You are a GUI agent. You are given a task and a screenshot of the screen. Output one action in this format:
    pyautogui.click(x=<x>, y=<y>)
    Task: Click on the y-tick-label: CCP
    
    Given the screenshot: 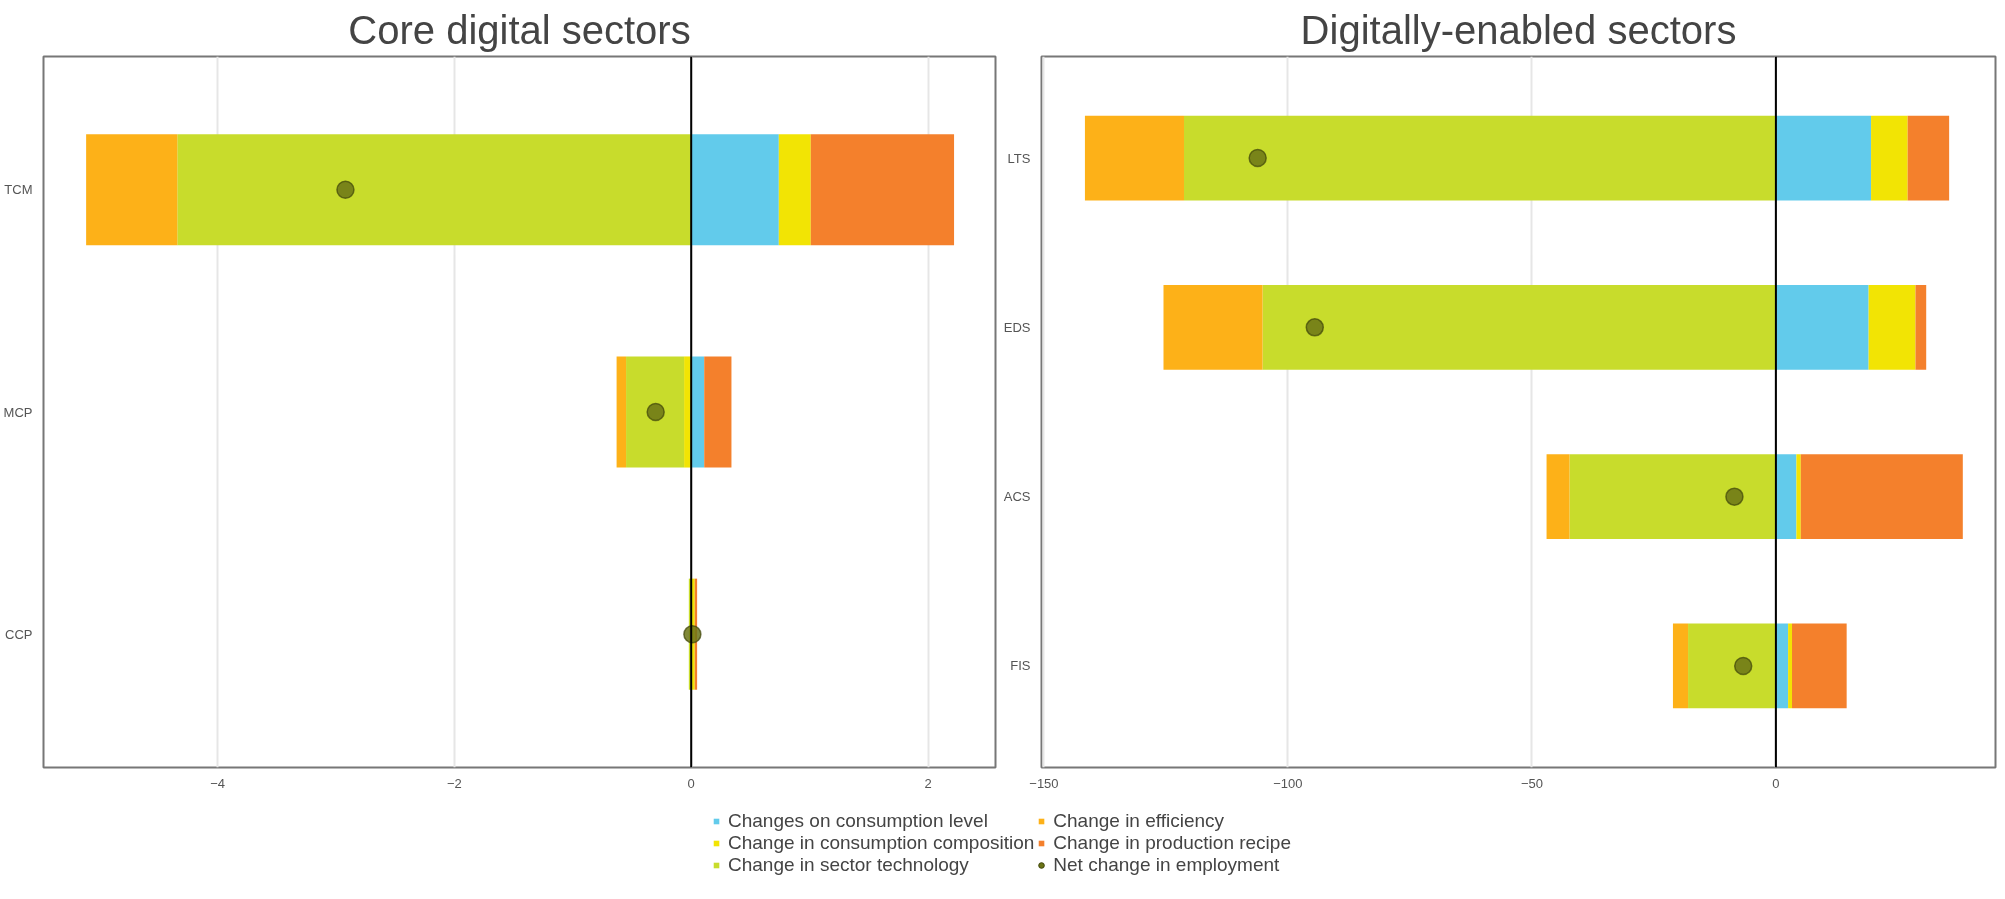 What is the action you would take?
    pyautogui.click(x=19, y=634)
    